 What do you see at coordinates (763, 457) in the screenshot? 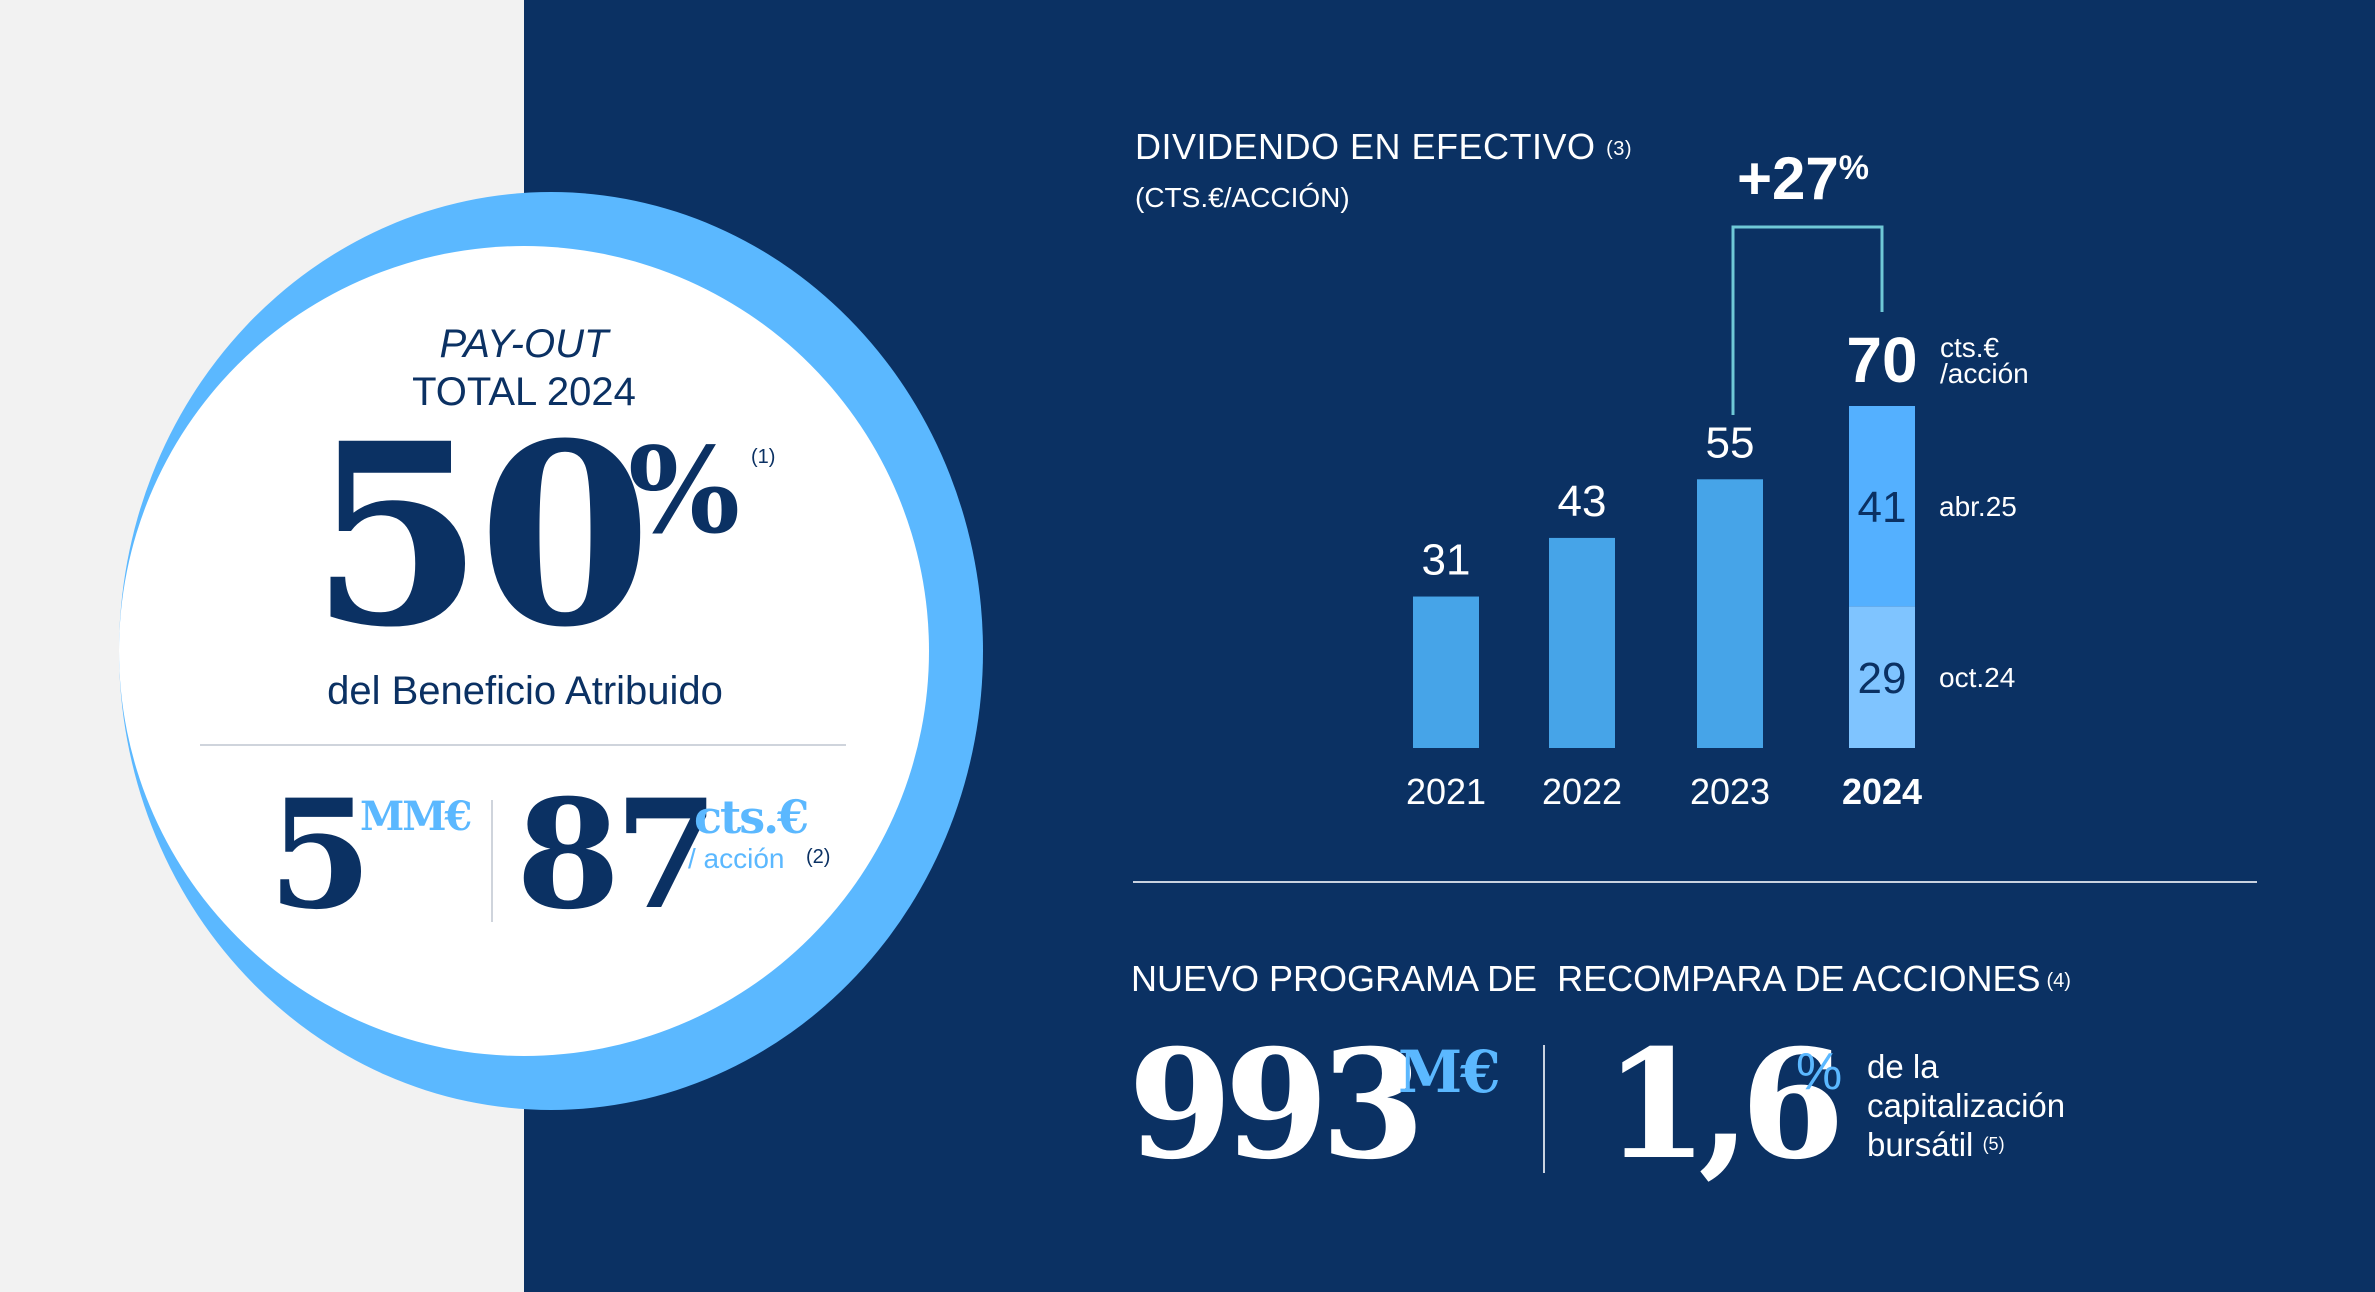
I see `payout-footnote: (1)` at bounding box center [763, 457].